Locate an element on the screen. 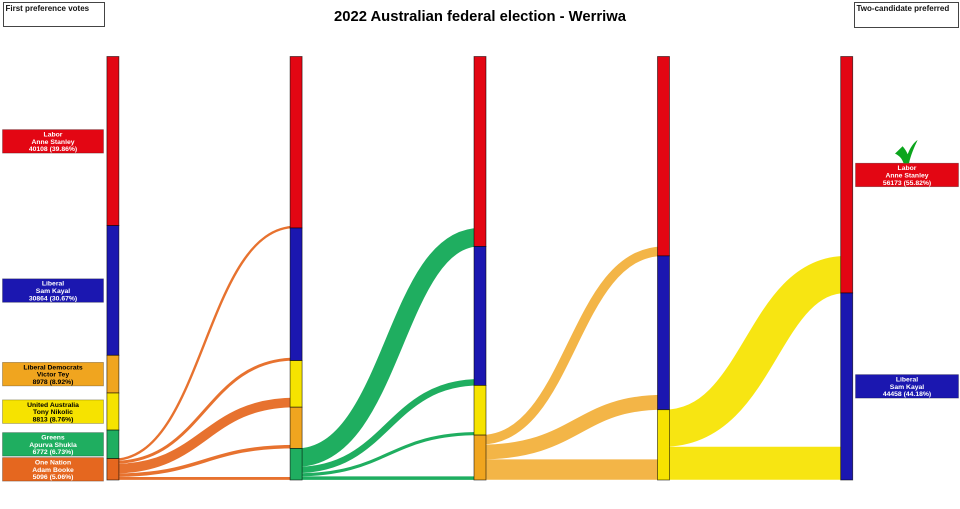 This screenshot has height=509, width=960. svg-text: Victor Tey is located at coordinates (53, 375).